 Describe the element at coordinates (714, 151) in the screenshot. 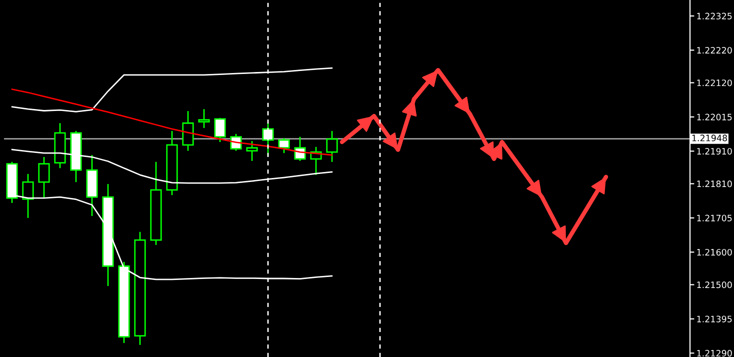

I see `y-tick-label: 1.21910` at that location.